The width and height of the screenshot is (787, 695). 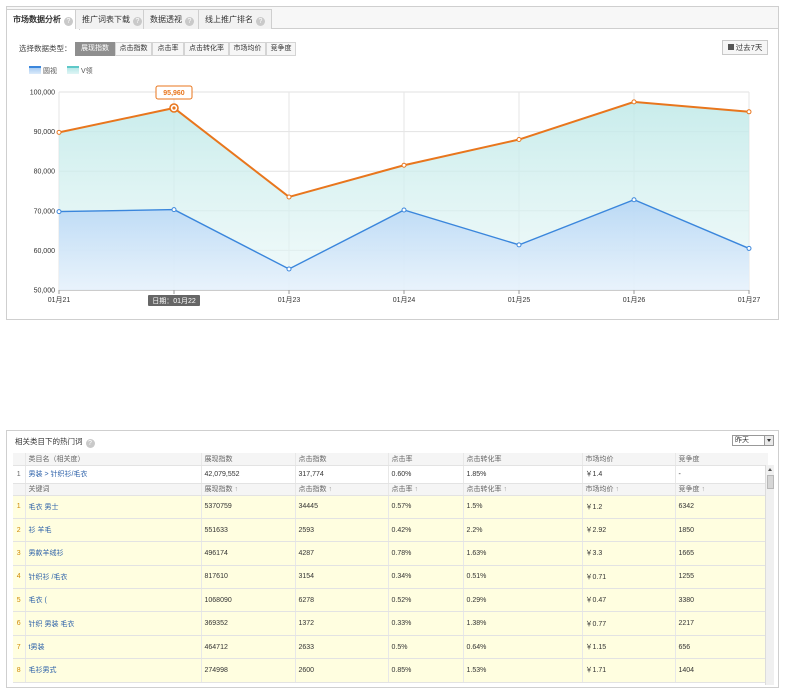 What do you see at coordinates (43, 70) in the screenshot?
I see `legend-item-series-1: 圆视` at bounding box center [43, 70].